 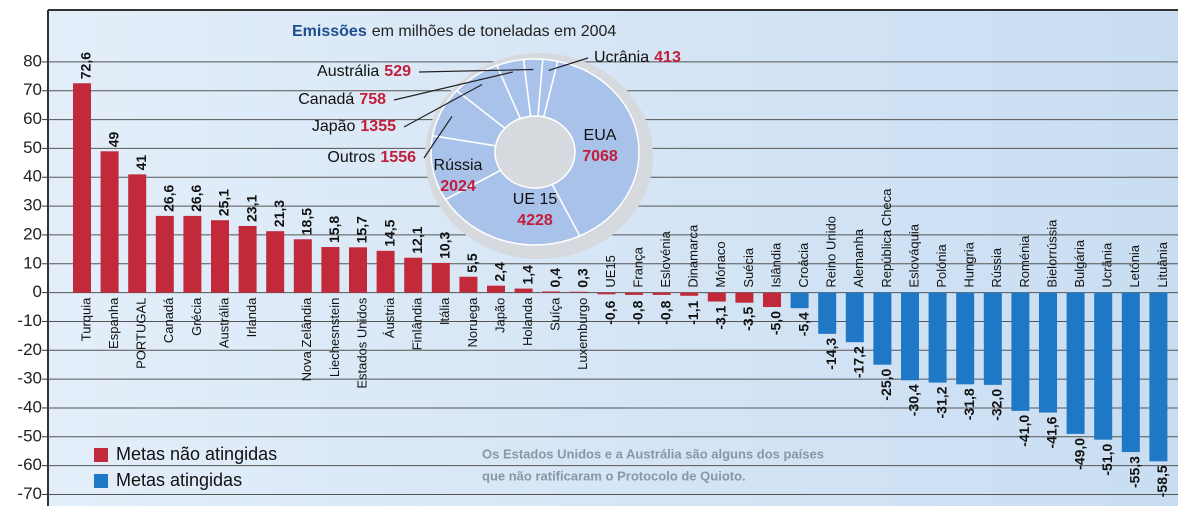 What do you see at coordinates (445, 244) in the screenshot?
I see `value-label: 10,3` at bounding box center [445, 244].